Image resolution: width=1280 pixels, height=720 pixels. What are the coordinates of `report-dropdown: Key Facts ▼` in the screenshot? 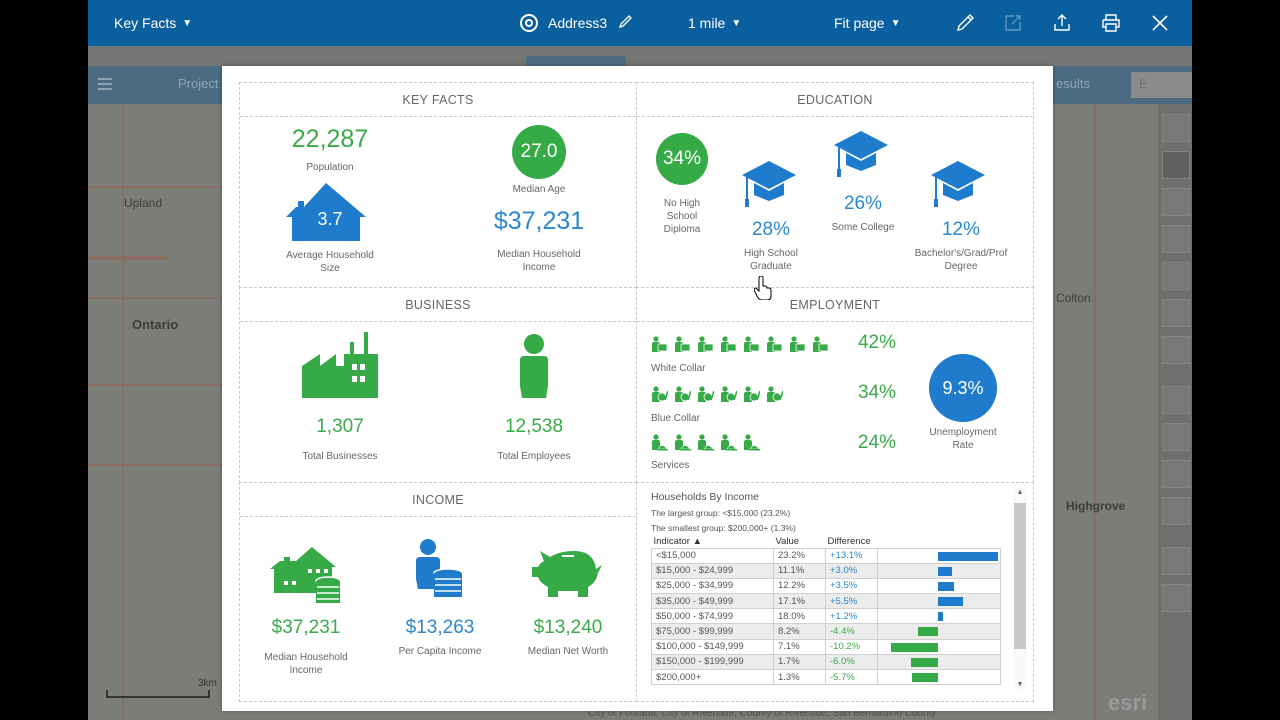 It's located at (153, 23).